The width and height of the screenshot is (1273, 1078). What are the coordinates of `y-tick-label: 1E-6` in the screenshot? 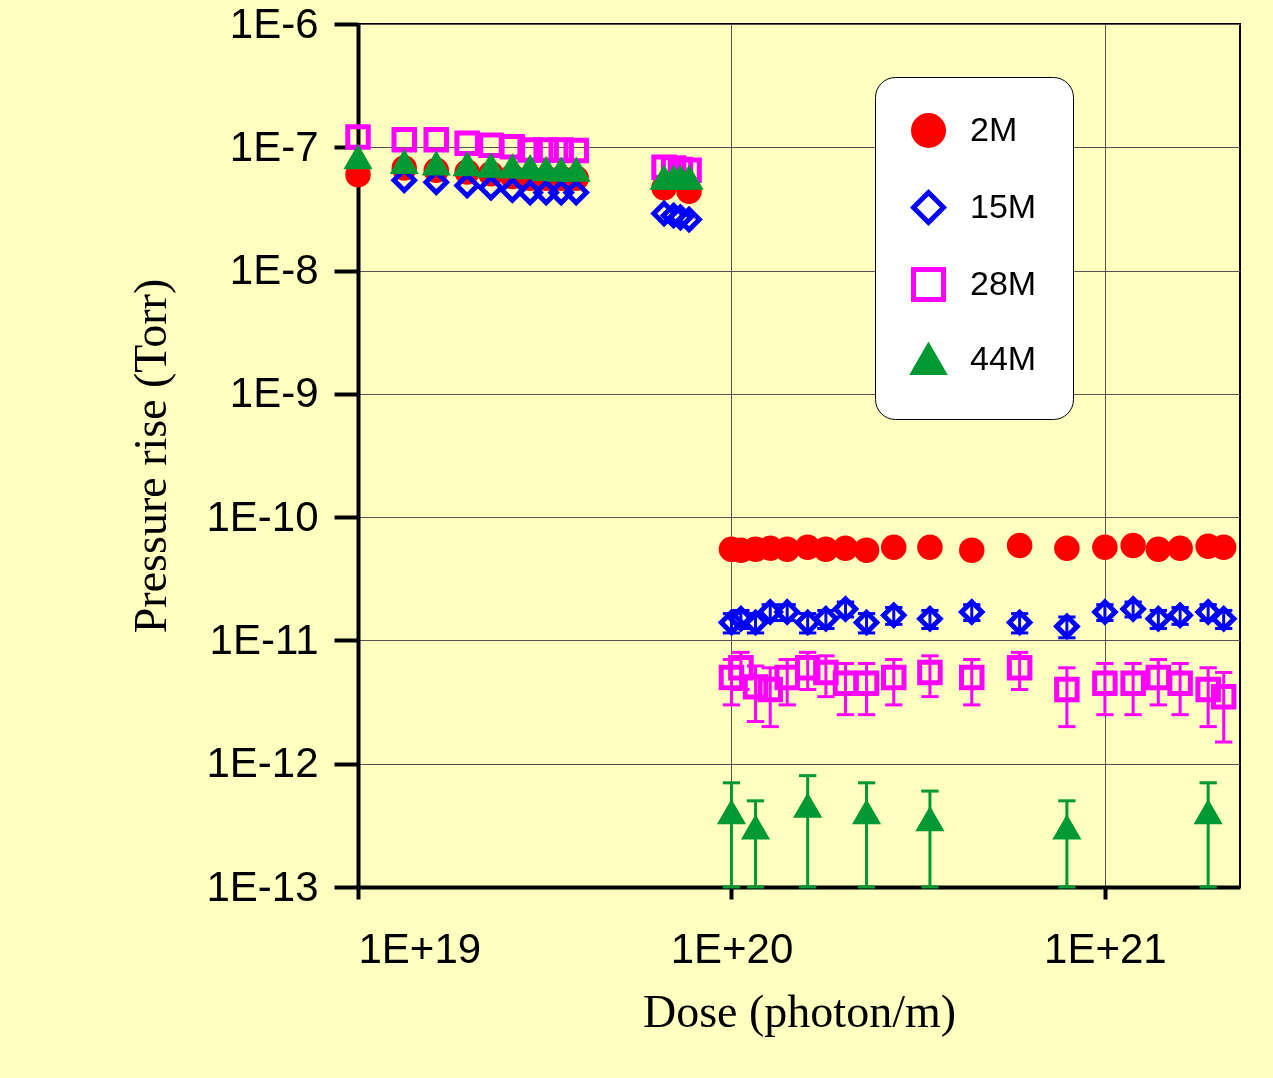 It's located at (274, 23).